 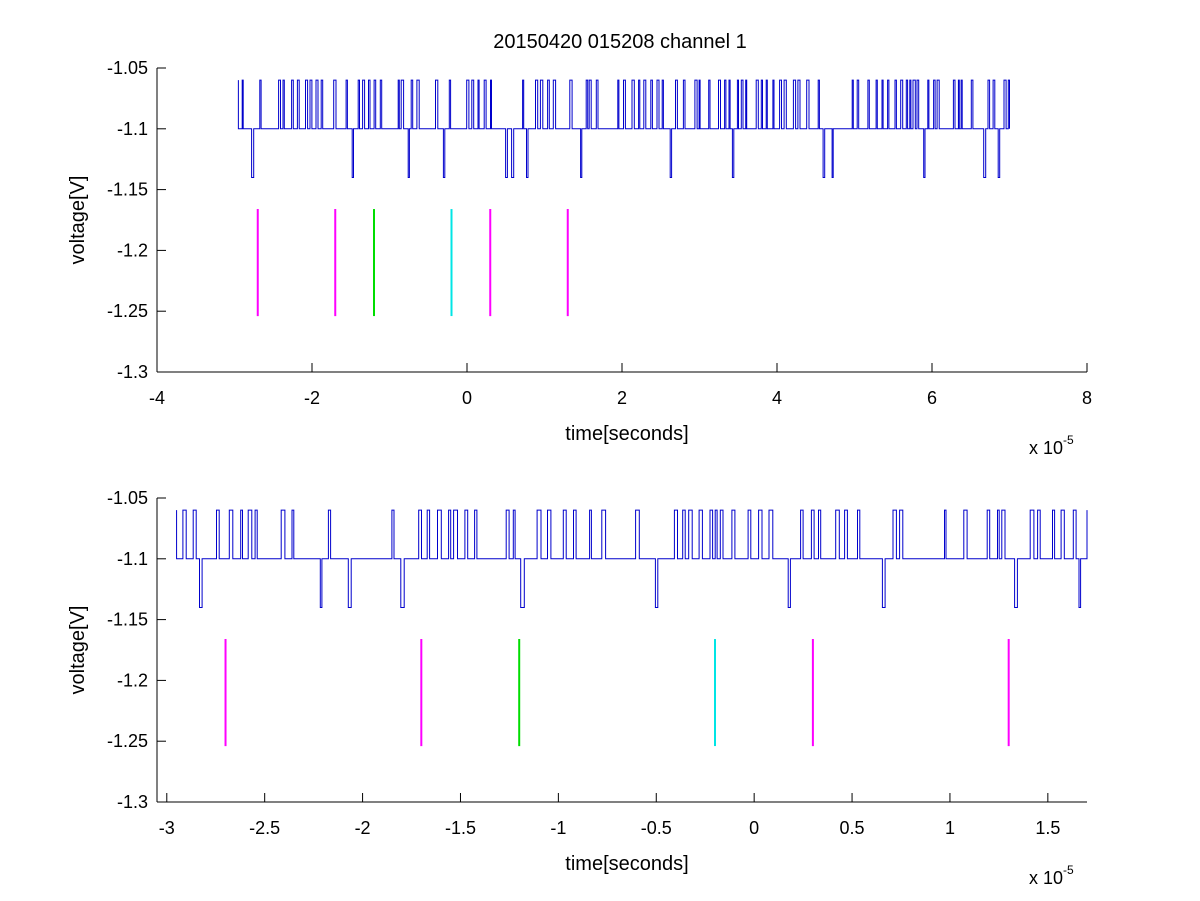 I want to click on plot0-x-multiplier-label: x 10-5, so click(x=1051, y=445).